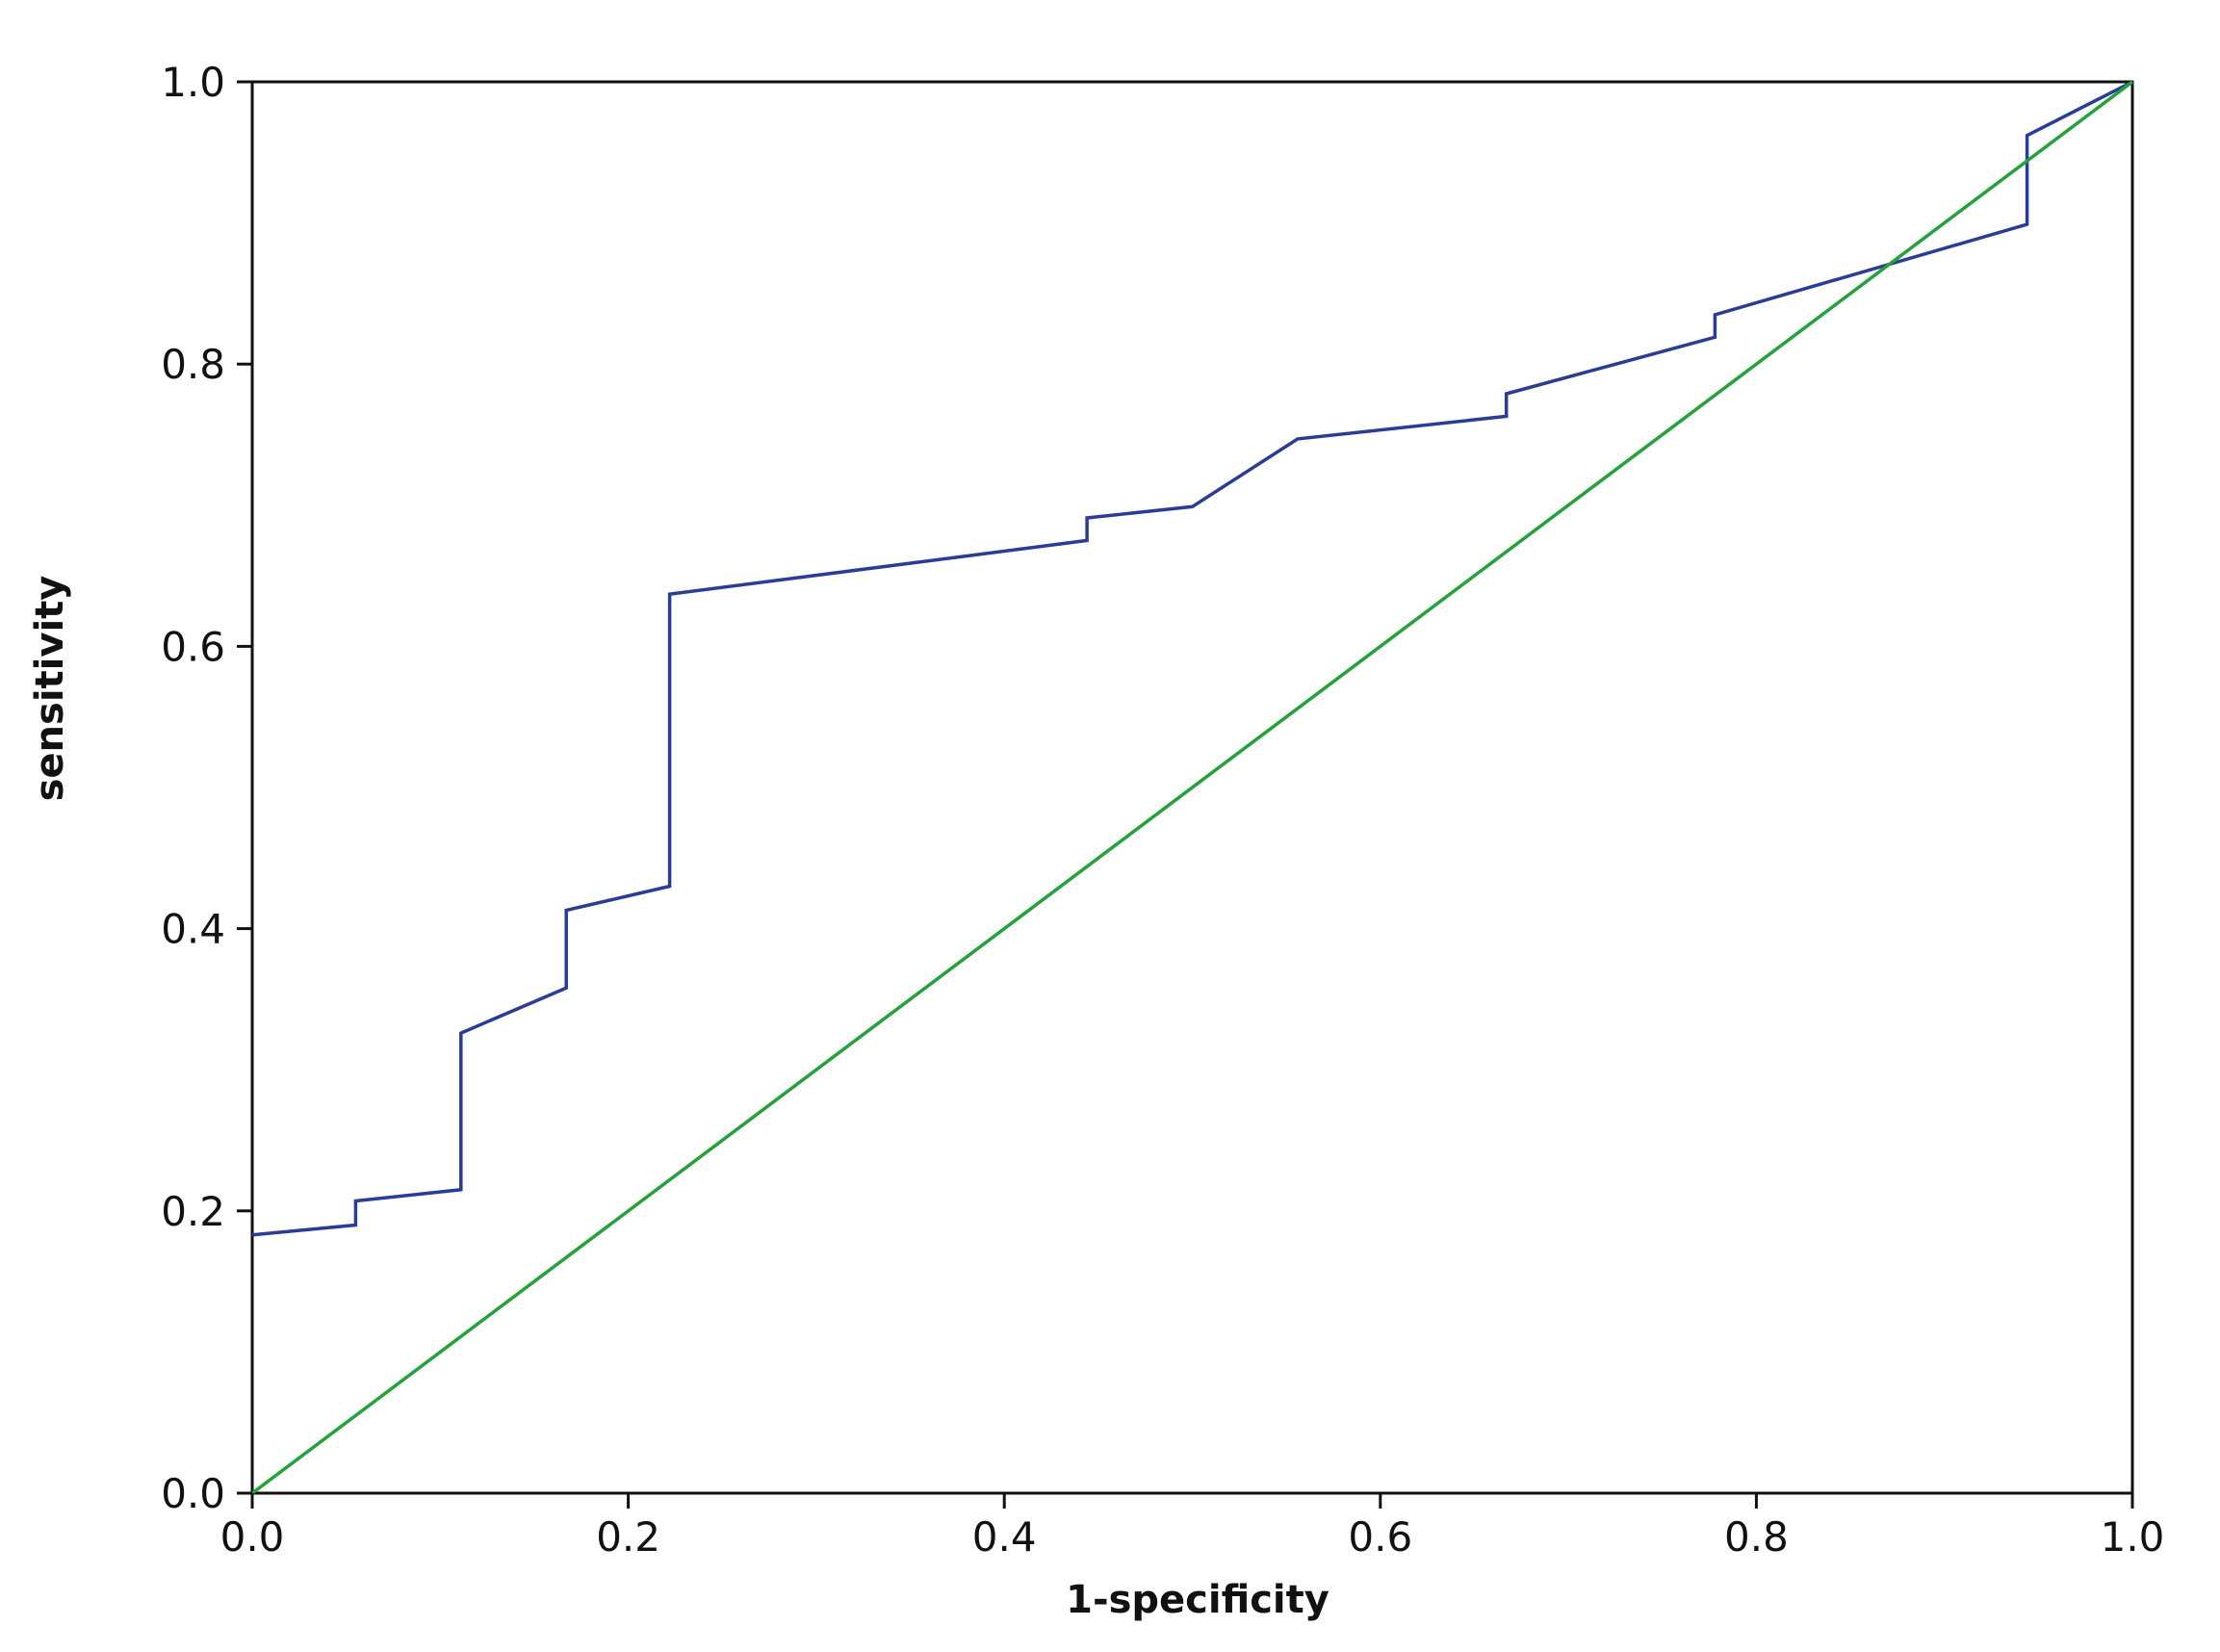 The image size is (2220, 1652). What do you see at coordinates (2133, 1537) in the screenshot?
I see `x-tick-label: 1.0` at bounding box center [2133, 1537].